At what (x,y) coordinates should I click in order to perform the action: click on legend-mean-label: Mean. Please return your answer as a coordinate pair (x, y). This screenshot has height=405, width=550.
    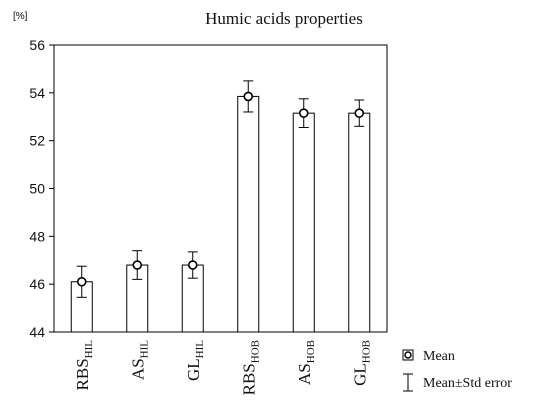
    Looking at the image, I should click on (439, 356).